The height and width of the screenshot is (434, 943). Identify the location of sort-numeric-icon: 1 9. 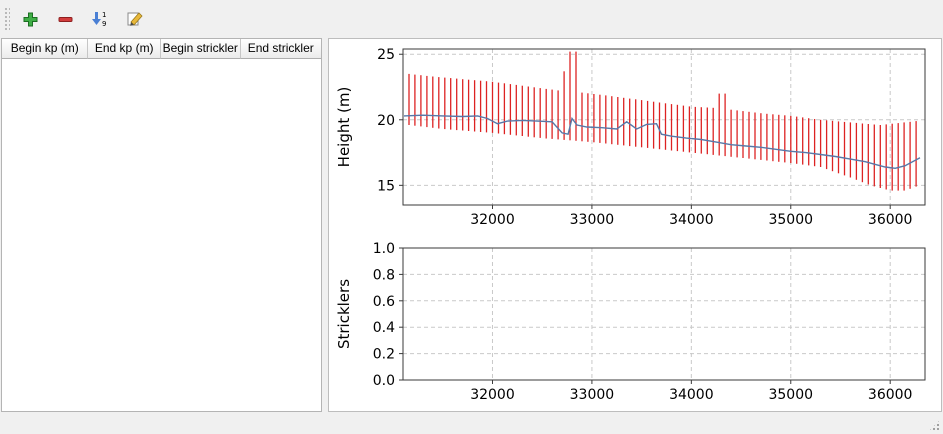
(100, 19).